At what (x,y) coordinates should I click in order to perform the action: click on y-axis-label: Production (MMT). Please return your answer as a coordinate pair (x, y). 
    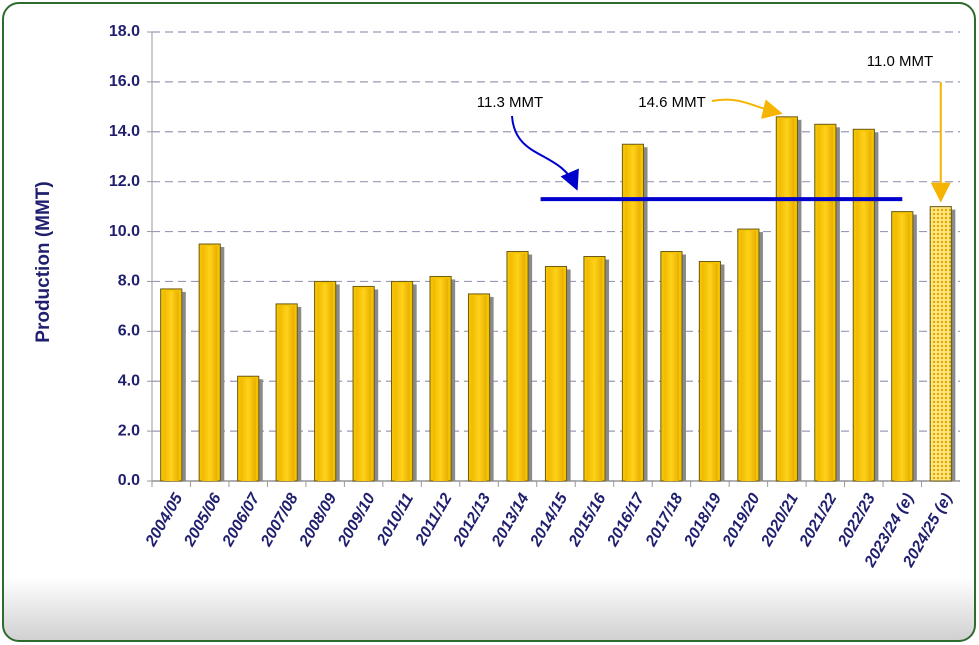
    Looking at the image, I should click on (43, 261).